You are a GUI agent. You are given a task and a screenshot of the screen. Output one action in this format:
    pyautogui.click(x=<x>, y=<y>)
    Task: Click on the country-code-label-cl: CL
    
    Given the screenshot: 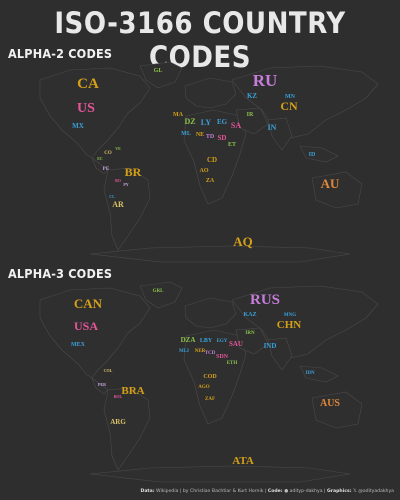 What is the action you would take?
    pyautogui.click(x=112, y=196)
    